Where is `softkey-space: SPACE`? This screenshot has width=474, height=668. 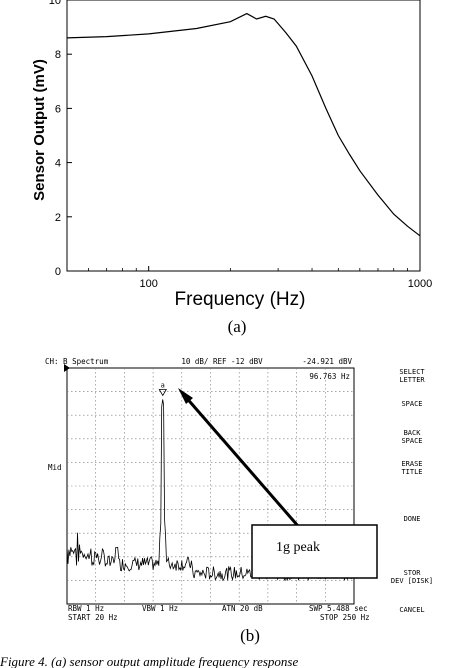
softkey-space: SPACE is located at coordinates (411, 404).